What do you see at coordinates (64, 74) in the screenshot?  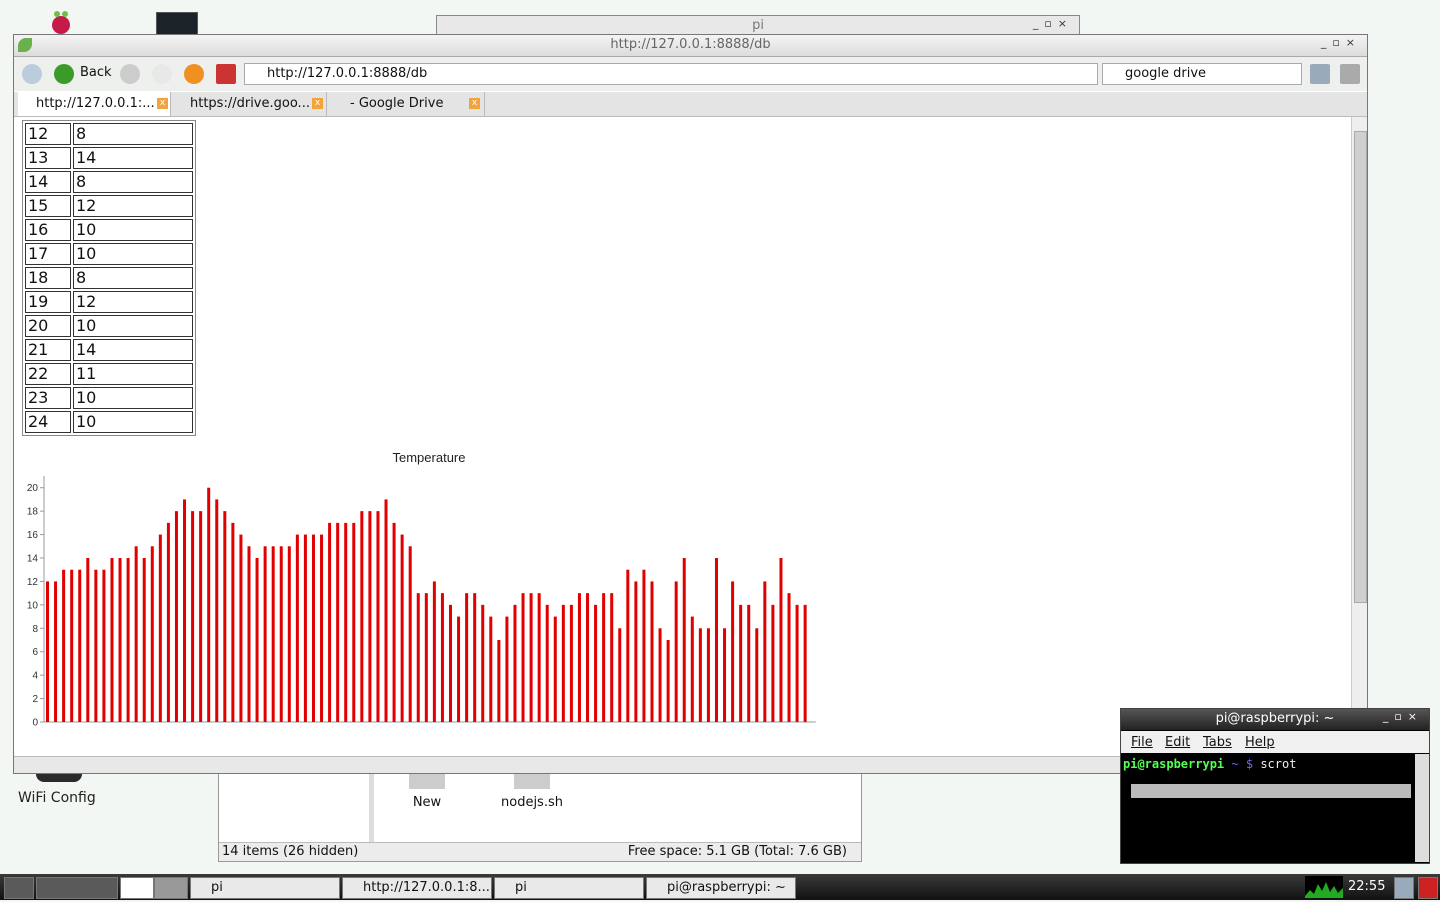 I see `back-arrow-icon` at bounding box center [64, 74].